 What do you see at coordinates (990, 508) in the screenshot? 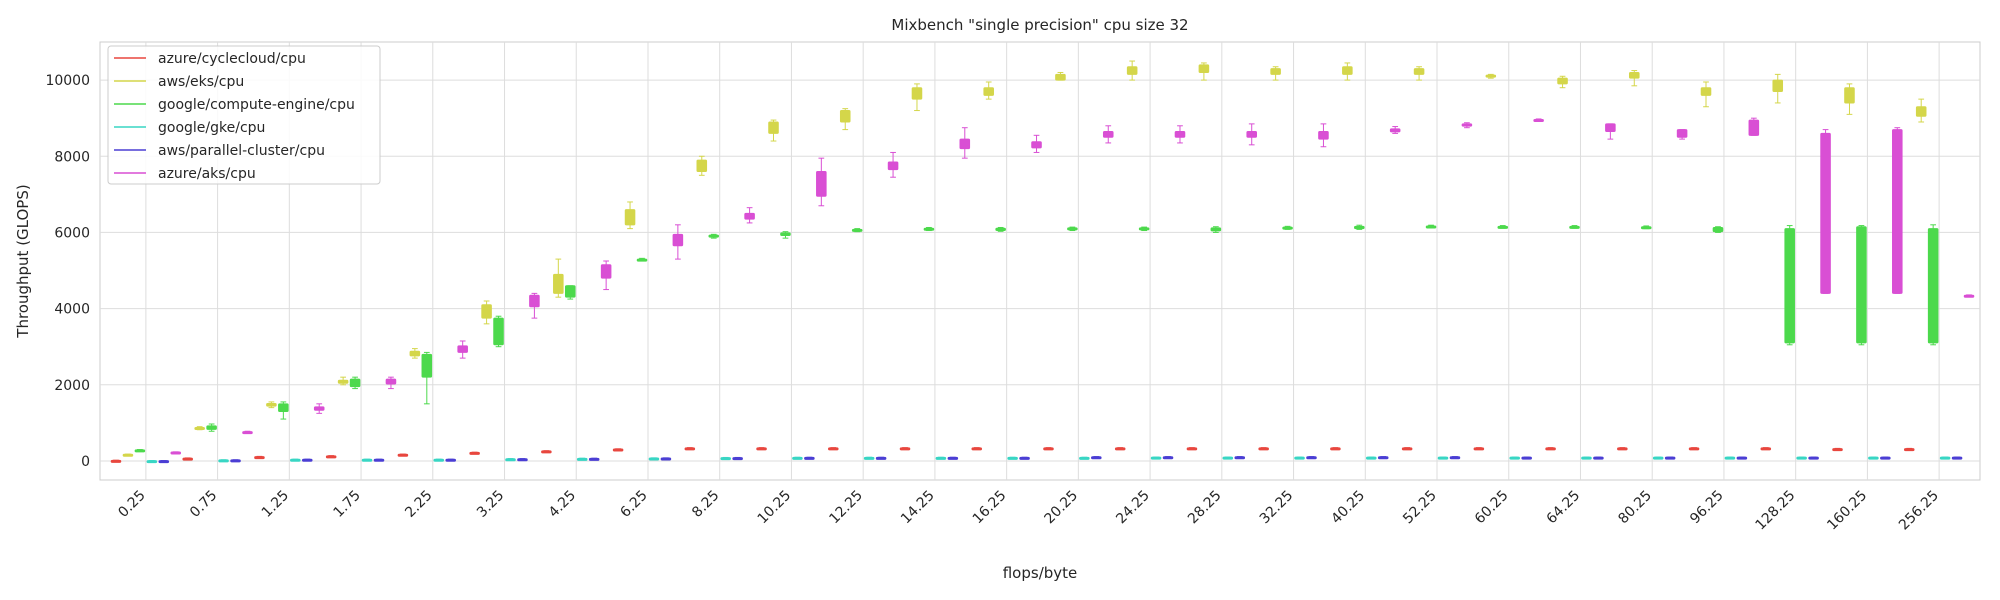
I see `x-tick-label: 16.25` at bounding box center [990, 508].